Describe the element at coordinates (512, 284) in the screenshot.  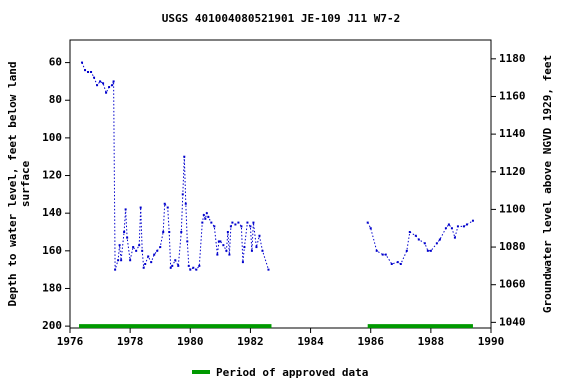
I see `y2-tick-label: 1060` at that location.